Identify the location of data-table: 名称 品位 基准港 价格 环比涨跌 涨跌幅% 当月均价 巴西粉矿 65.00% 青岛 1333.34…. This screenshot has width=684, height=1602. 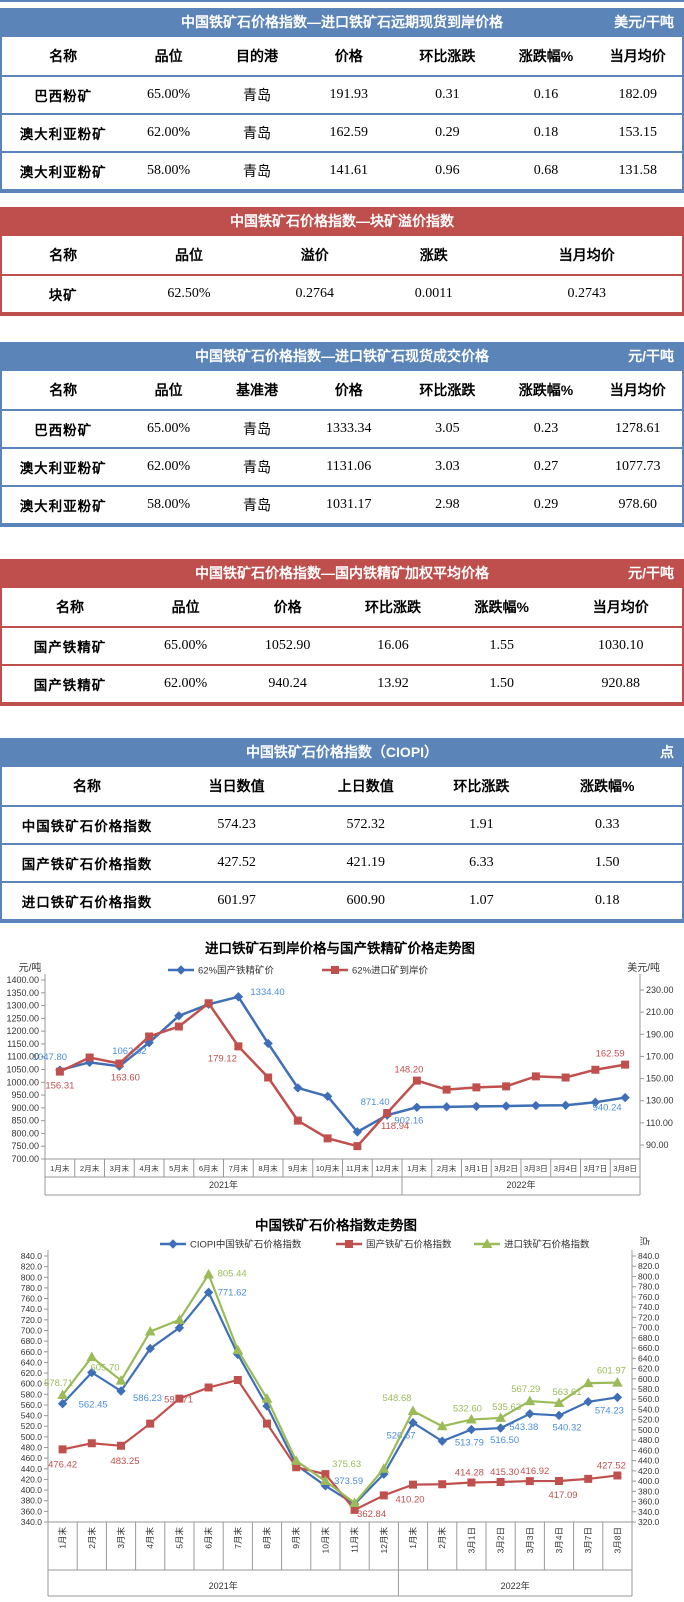
(342, 448).